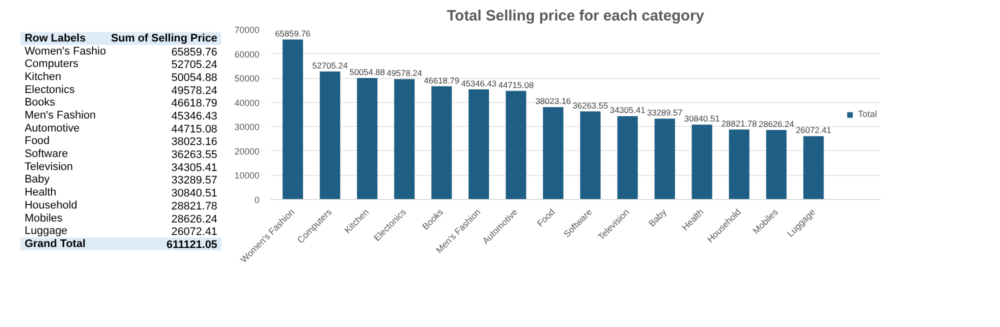  I want to click on category-label: Baby, so click(37, 180).